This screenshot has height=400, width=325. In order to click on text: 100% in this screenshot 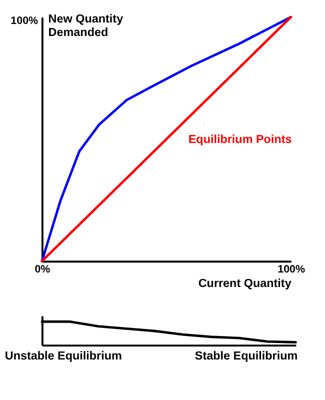, I will do `click(24, 20)`.